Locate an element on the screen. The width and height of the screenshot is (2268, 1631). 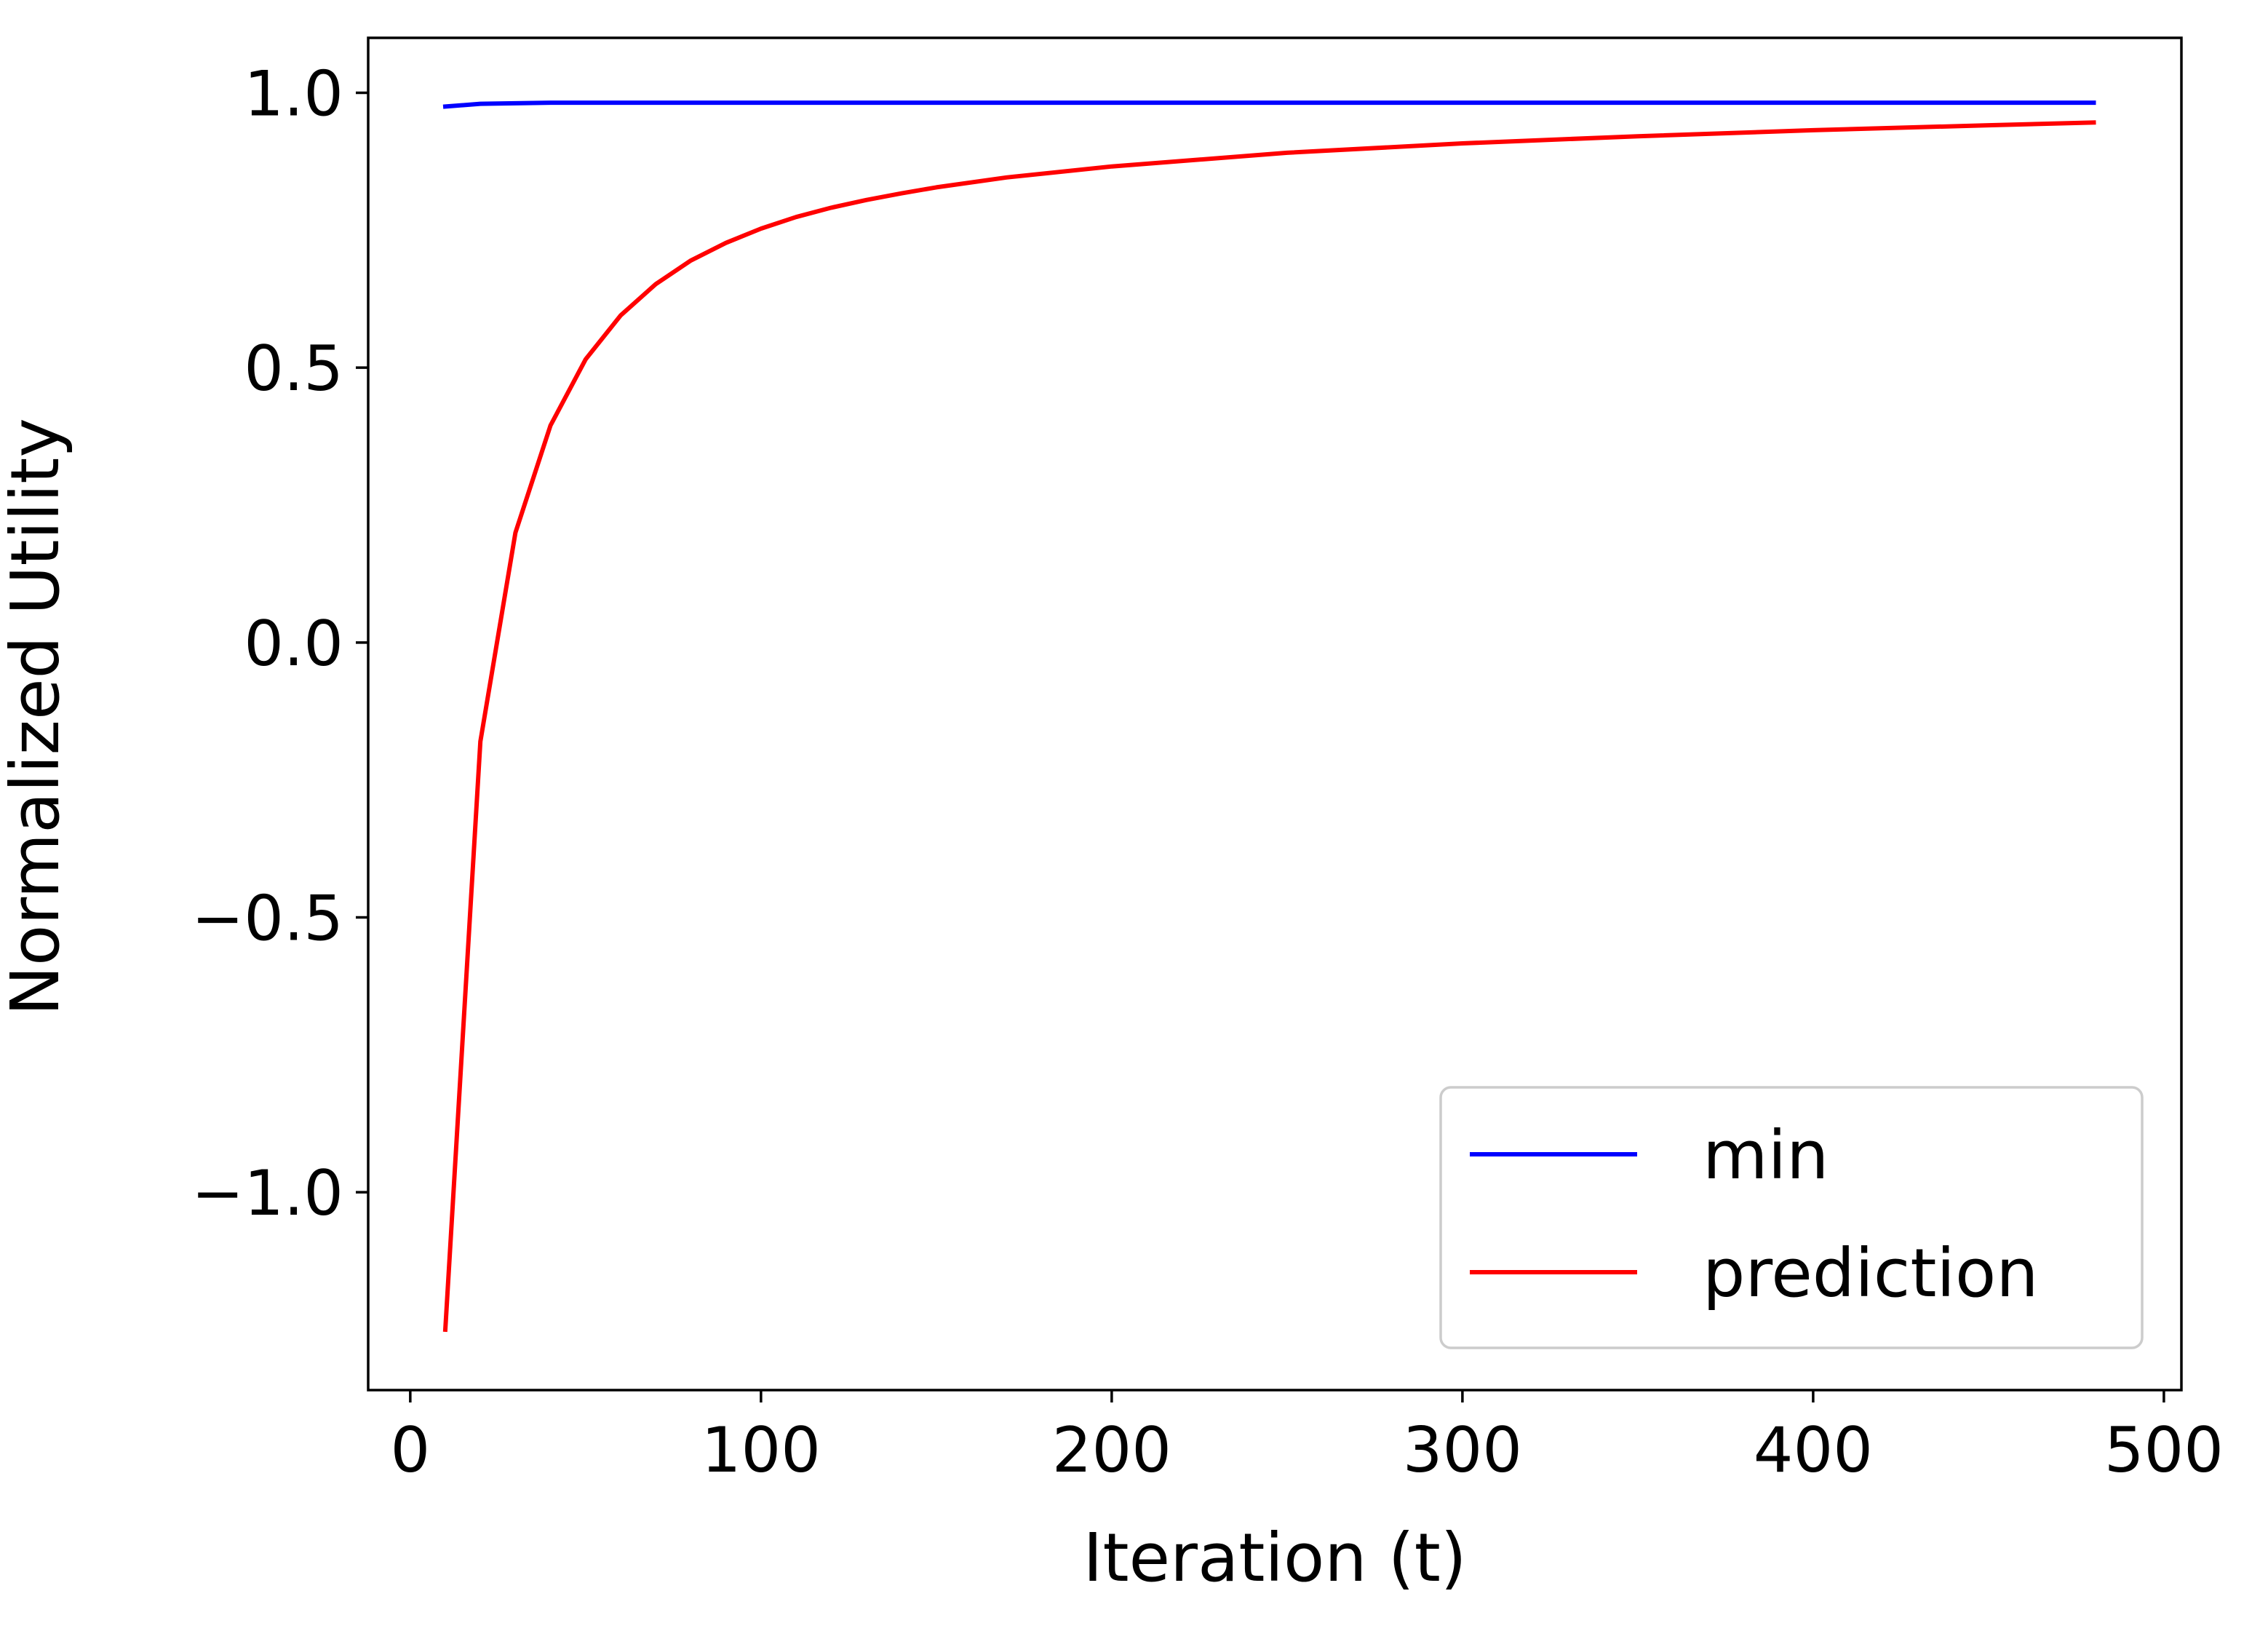
y-tick-label: 1.0 is located at coordinates (293, 94).